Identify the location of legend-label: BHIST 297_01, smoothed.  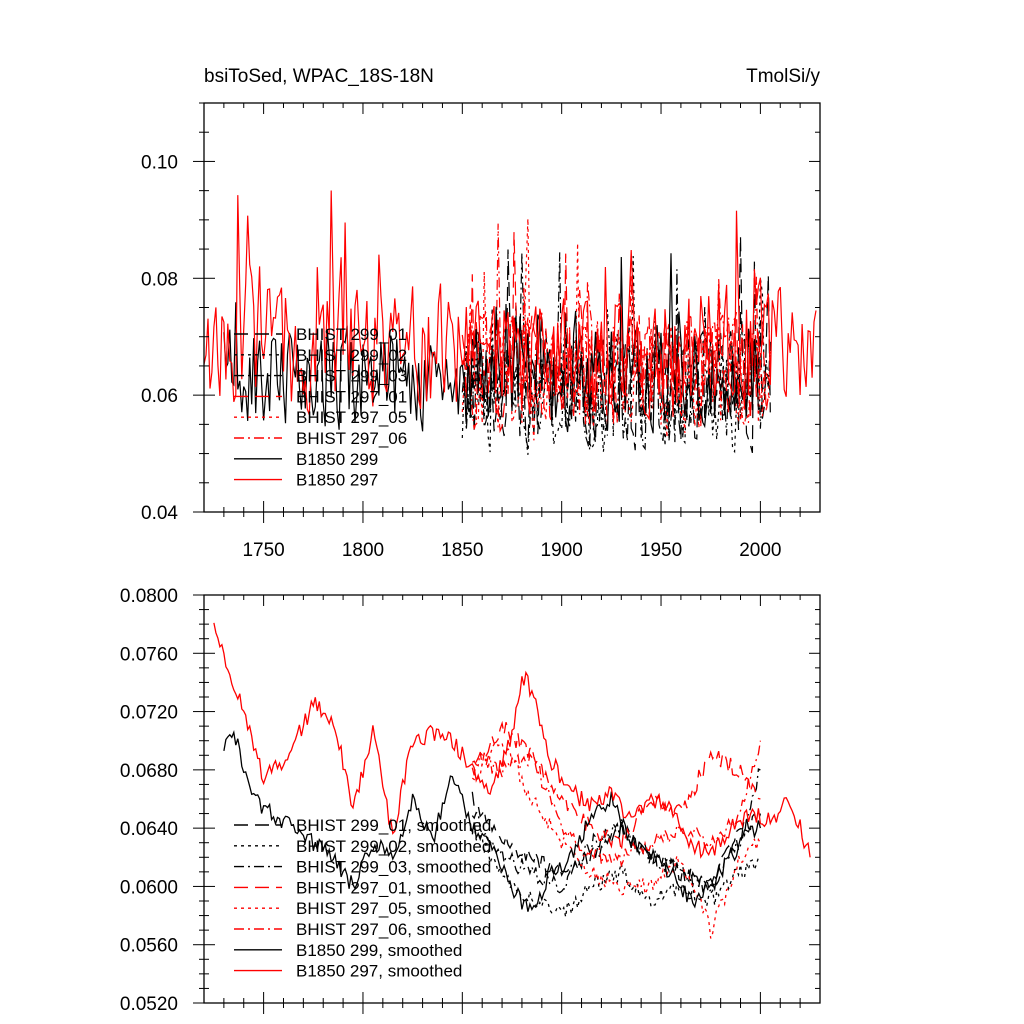
(393, 887).